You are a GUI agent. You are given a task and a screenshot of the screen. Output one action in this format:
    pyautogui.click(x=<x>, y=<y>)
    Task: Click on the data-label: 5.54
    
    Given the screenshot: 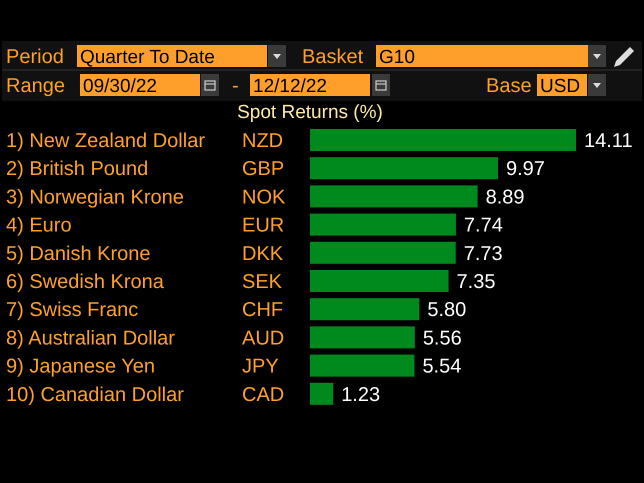 What is the action you would take?
    pyautogui.click(x=442, y=367)
    